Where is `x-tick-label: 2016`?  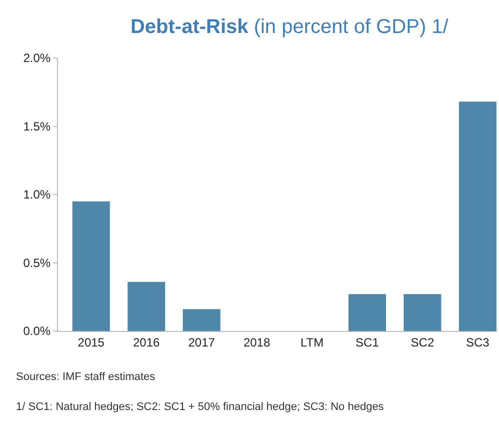
x-tick-label: 2016 is located at coordinates (146, 342).